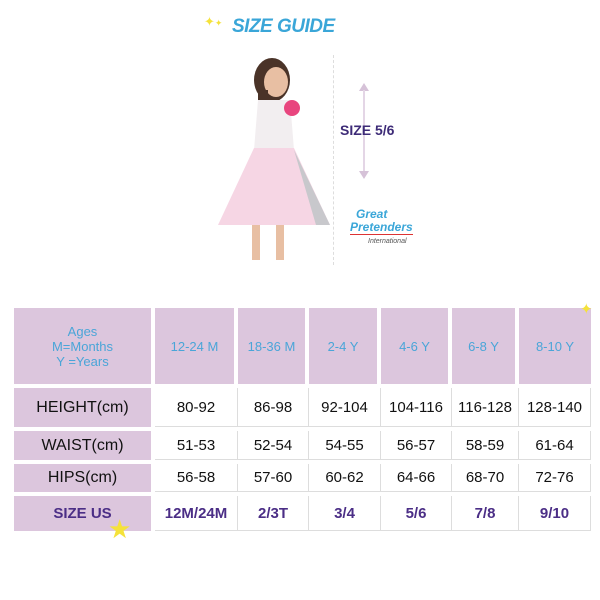 This screenshot has width=600, height=600. What do you see at coordinates (555, 445) in the screenshot?
I see `table-cell: 61-64` at bounding box center [555, 445].